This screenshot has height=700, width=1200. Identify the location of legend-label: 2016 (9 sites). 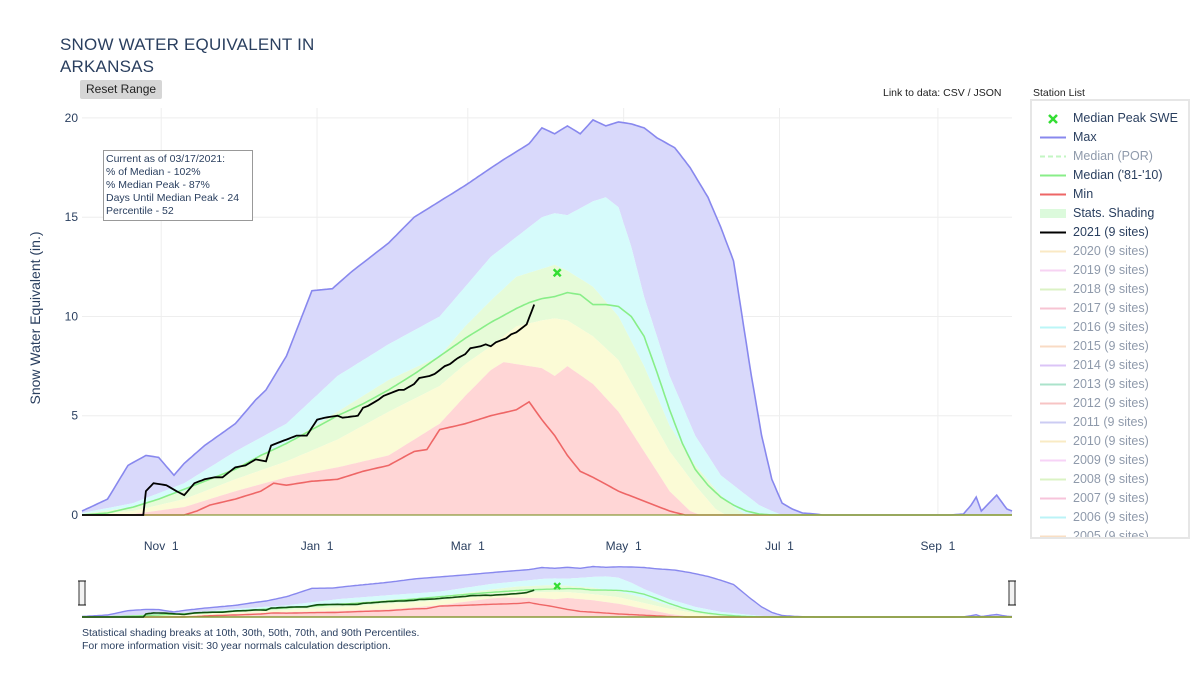
(1111, 327).